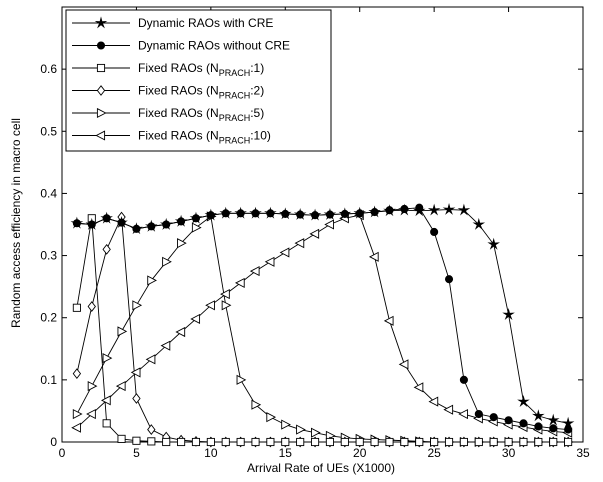 This screenshot has width=603, height=482. What do you see at coordinates (48, 256) in the screenshot?
I see `y-tick-label: 0.3` at bounding box center [48, 256].